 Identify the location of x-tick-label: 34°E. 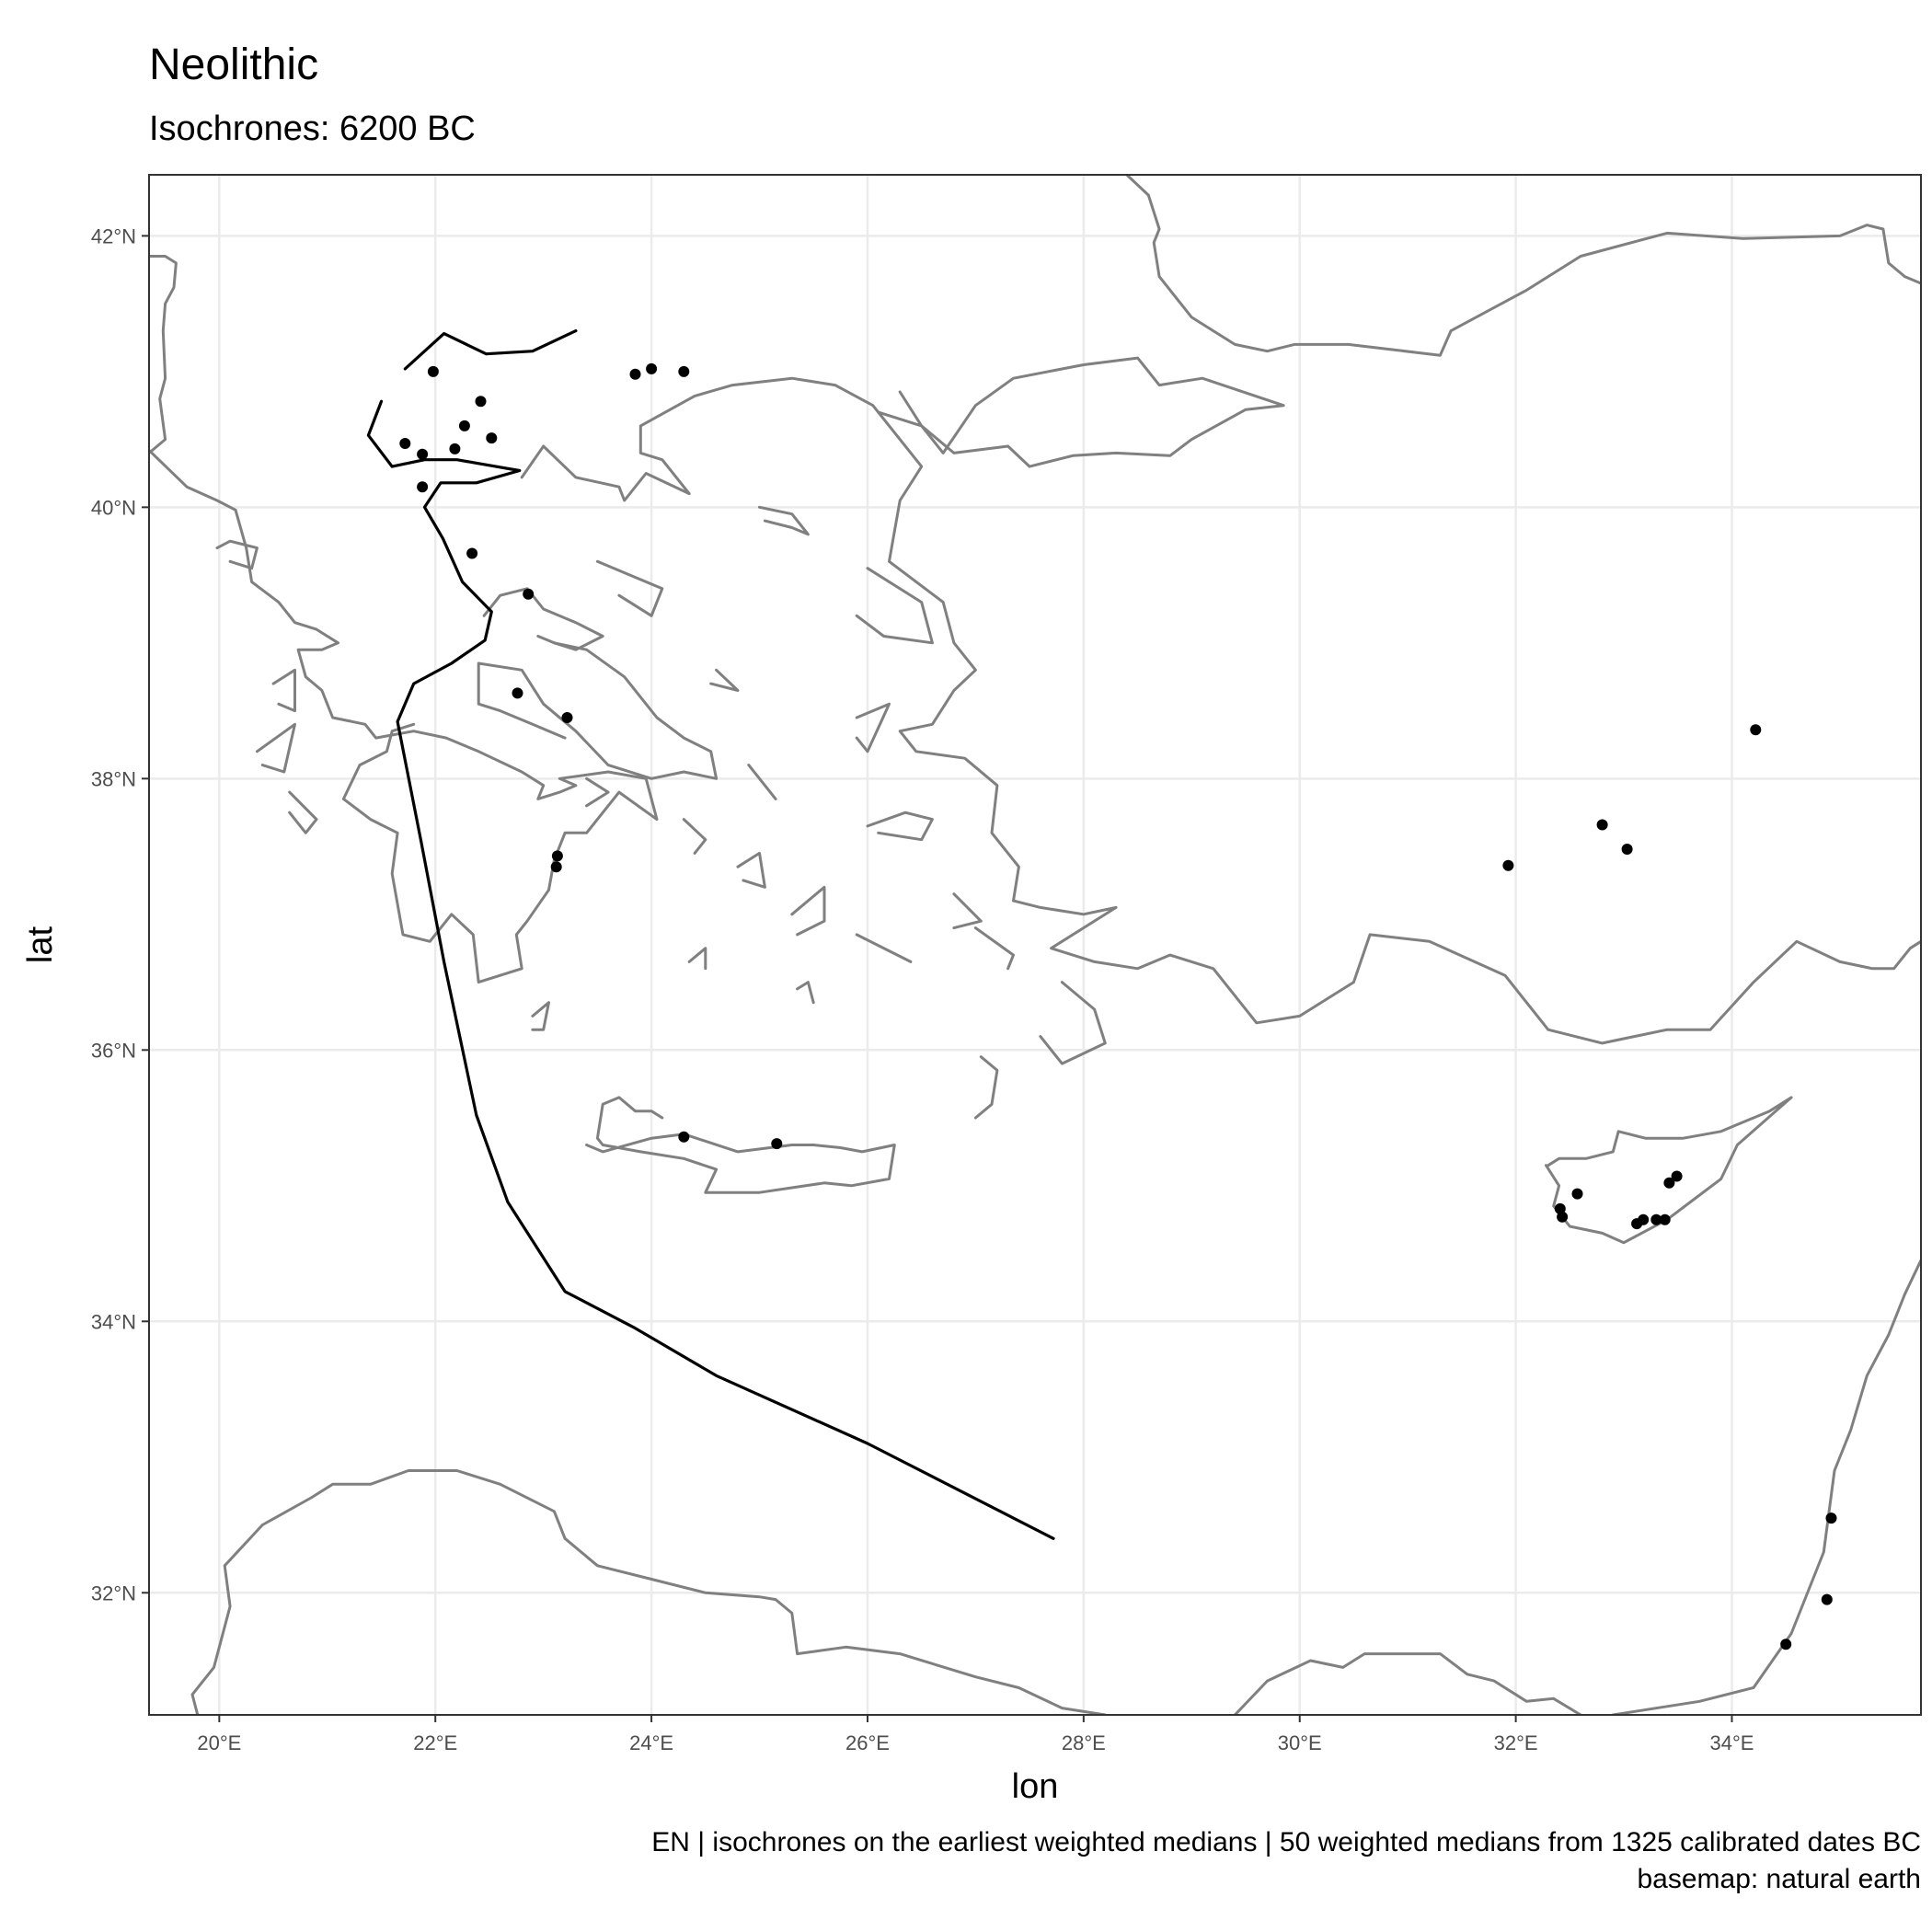
(1732, 1742).